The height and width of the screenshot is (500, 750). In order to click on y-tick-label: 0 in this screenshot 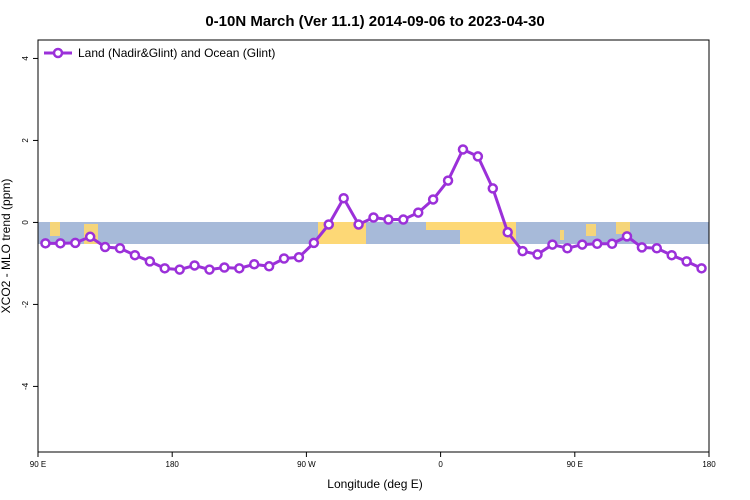, I will do `click(25, 222)`.